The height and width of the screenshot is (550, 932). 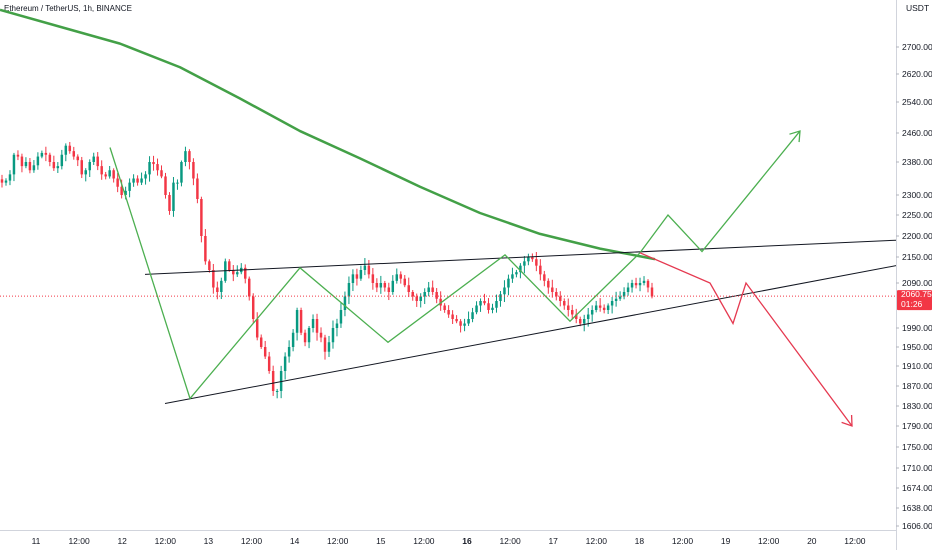 What do you see at coordinates (746, 339) in the screenshot?
I see `bearish-projection-line` at bounding box center [746, 339].